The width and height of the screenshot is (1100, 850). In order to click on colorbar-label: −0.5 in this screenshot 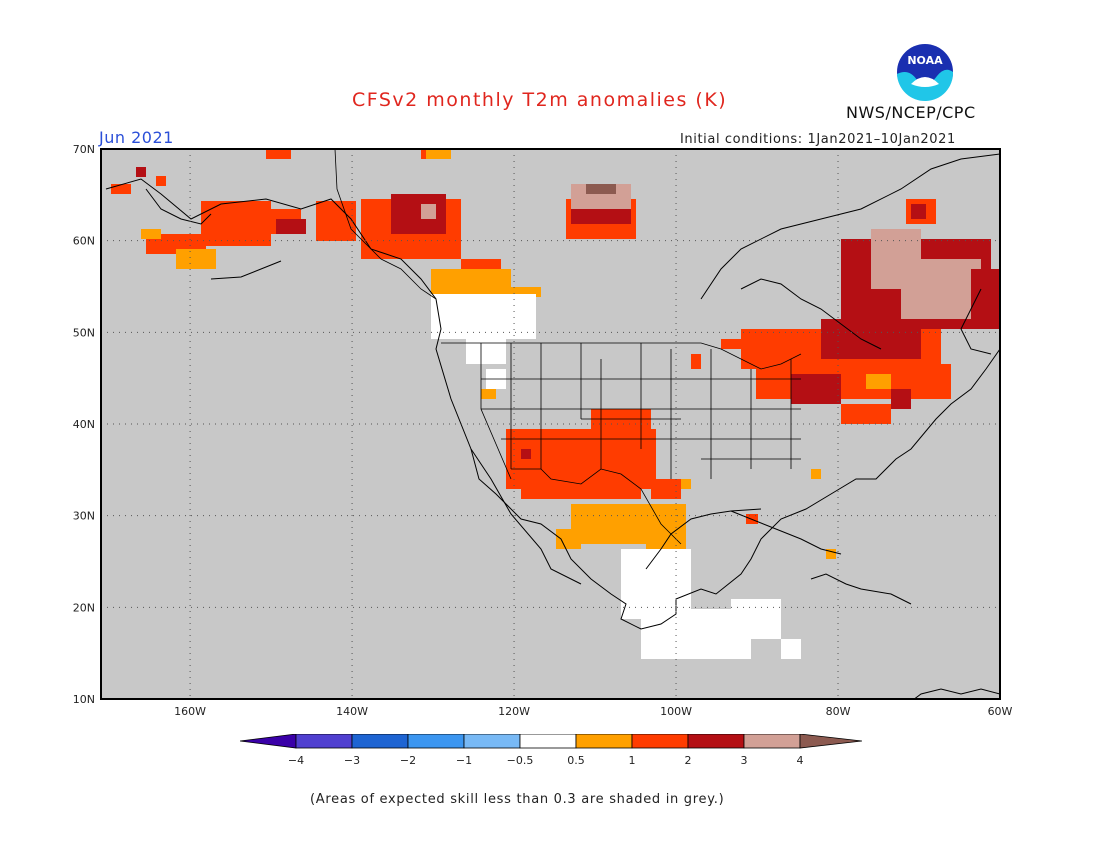, I will do `click(520, 760)`.